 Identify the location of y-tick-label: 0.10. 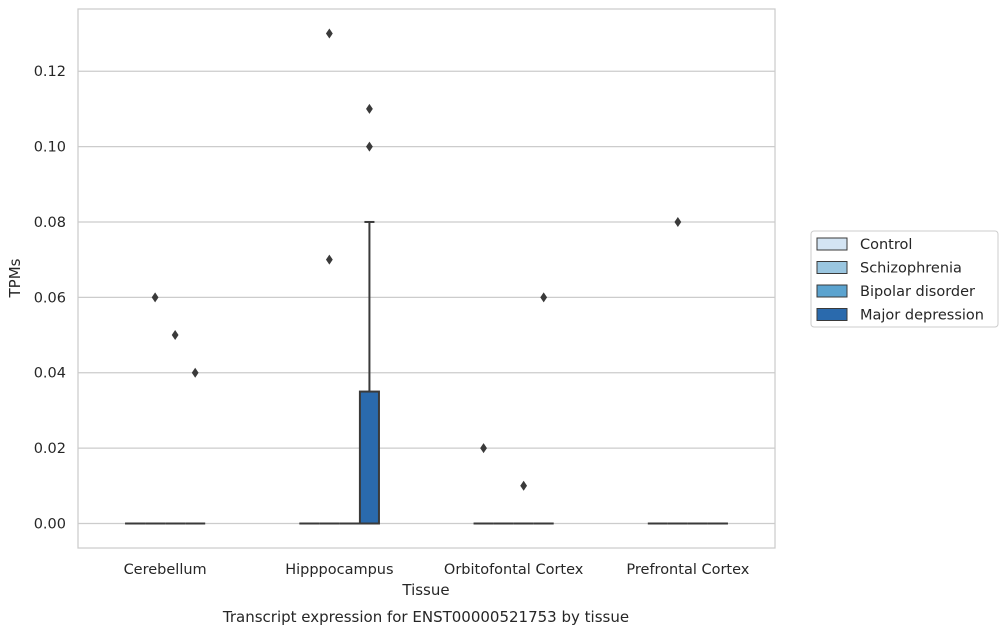
(50, 148).